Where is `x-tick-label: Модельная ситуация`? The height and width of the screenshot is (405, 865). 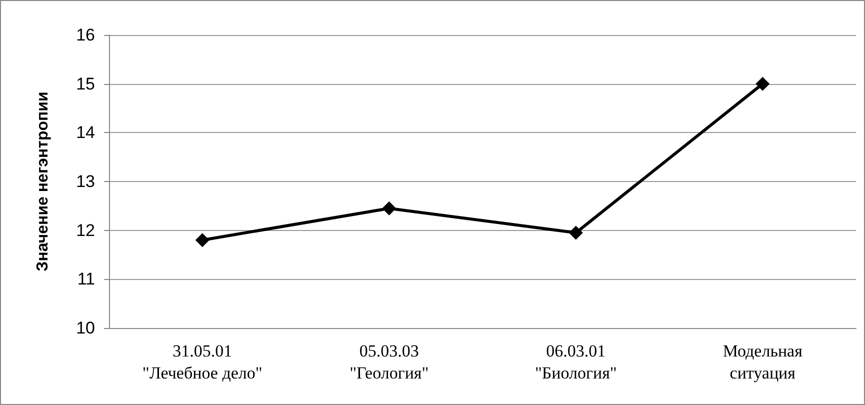
x-tick-label: Модельная ситуация is located at coordinates (762, 362).